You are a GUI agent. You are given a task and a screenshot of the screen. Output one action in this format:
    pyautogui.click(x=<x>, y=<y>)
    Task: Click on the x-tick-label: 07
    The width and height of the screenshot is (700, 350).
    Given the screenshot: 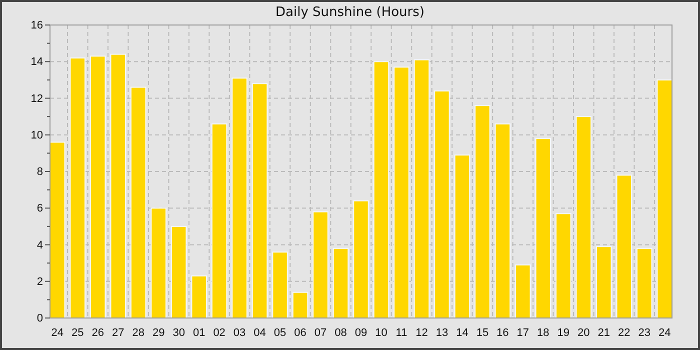 What is the action you would take?
    pyautogui.click(x=320, y=332)
    